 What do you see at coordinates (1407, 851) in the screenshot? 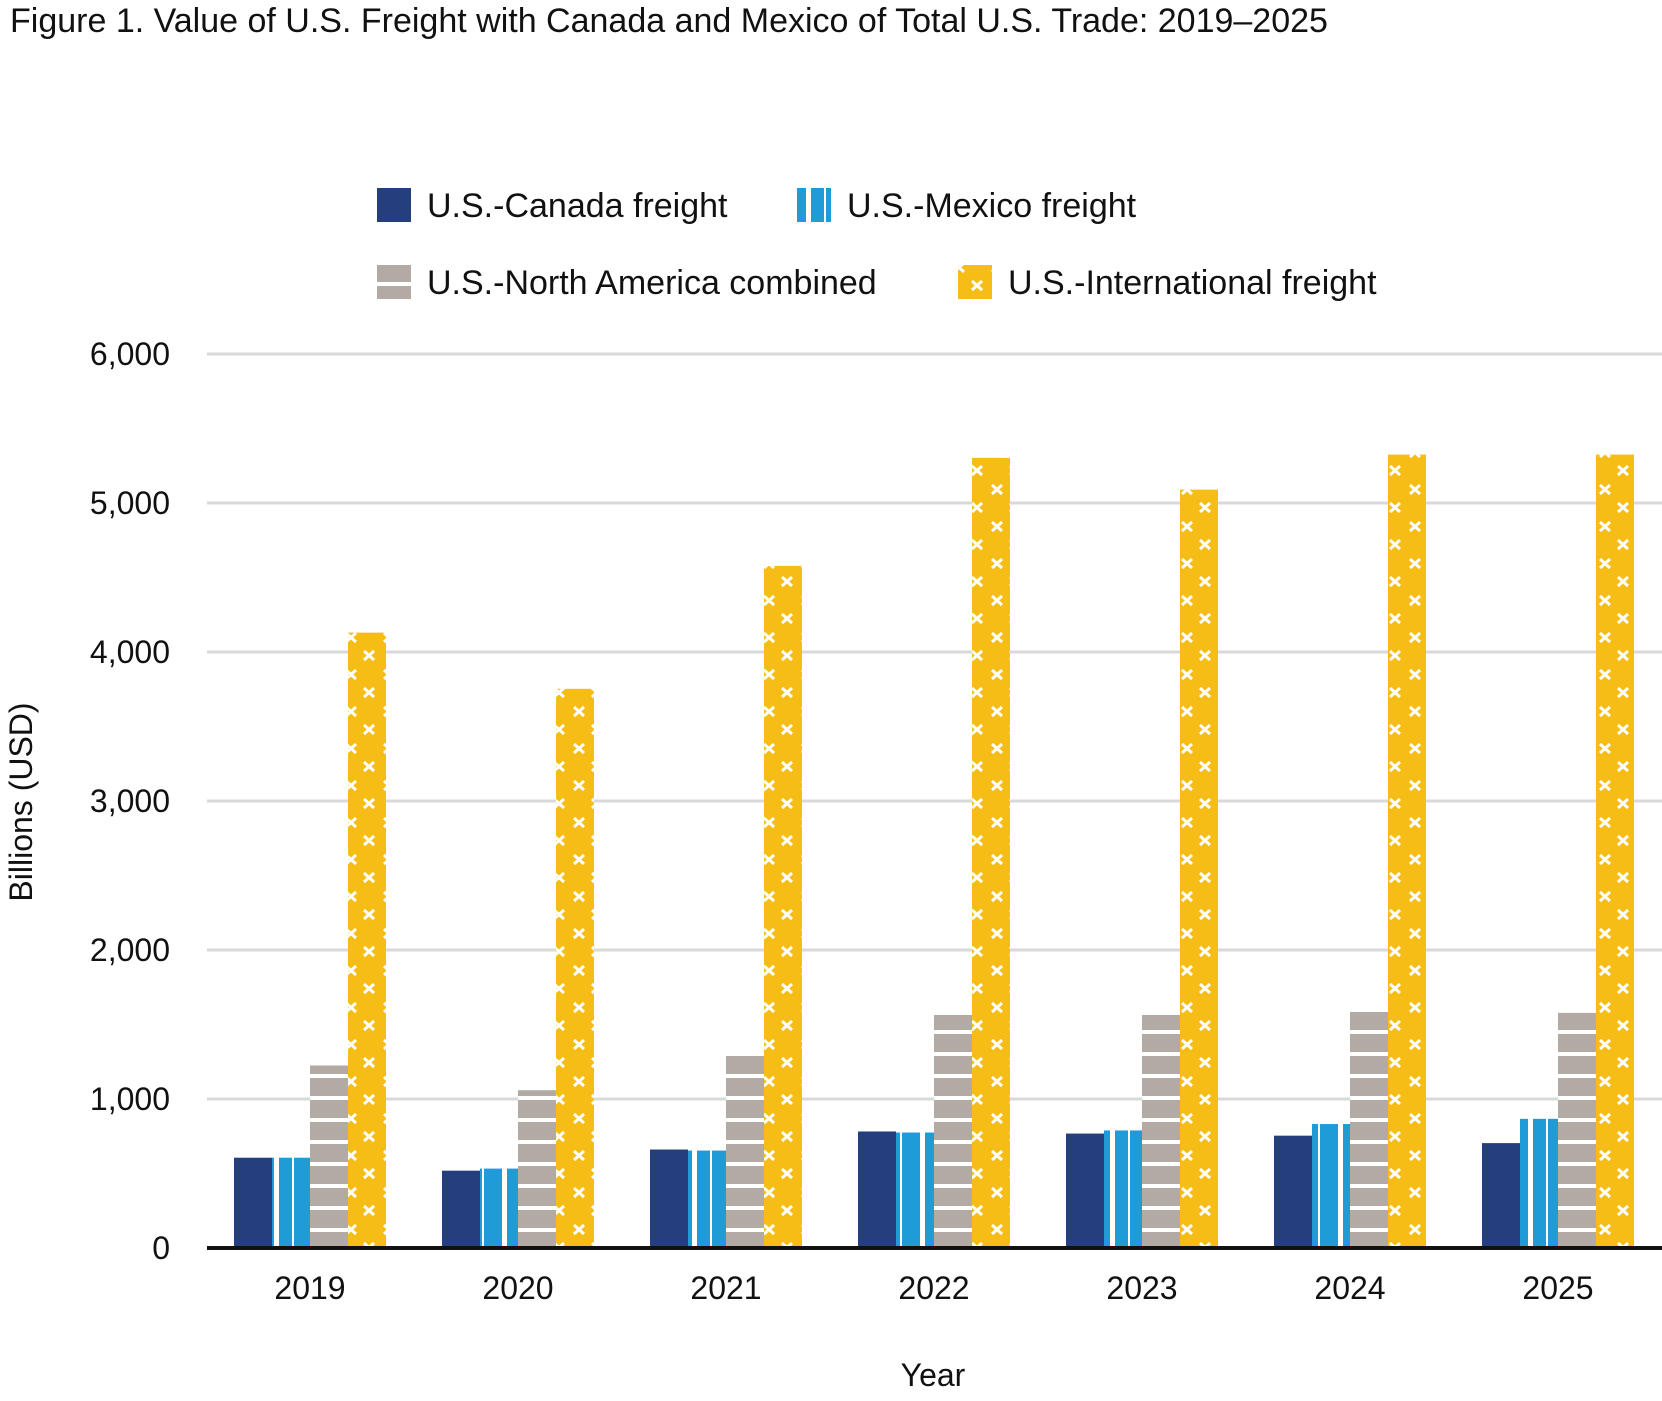
I see `bar-u-s-international-freight-2024` at bounding box center [1407, 851].